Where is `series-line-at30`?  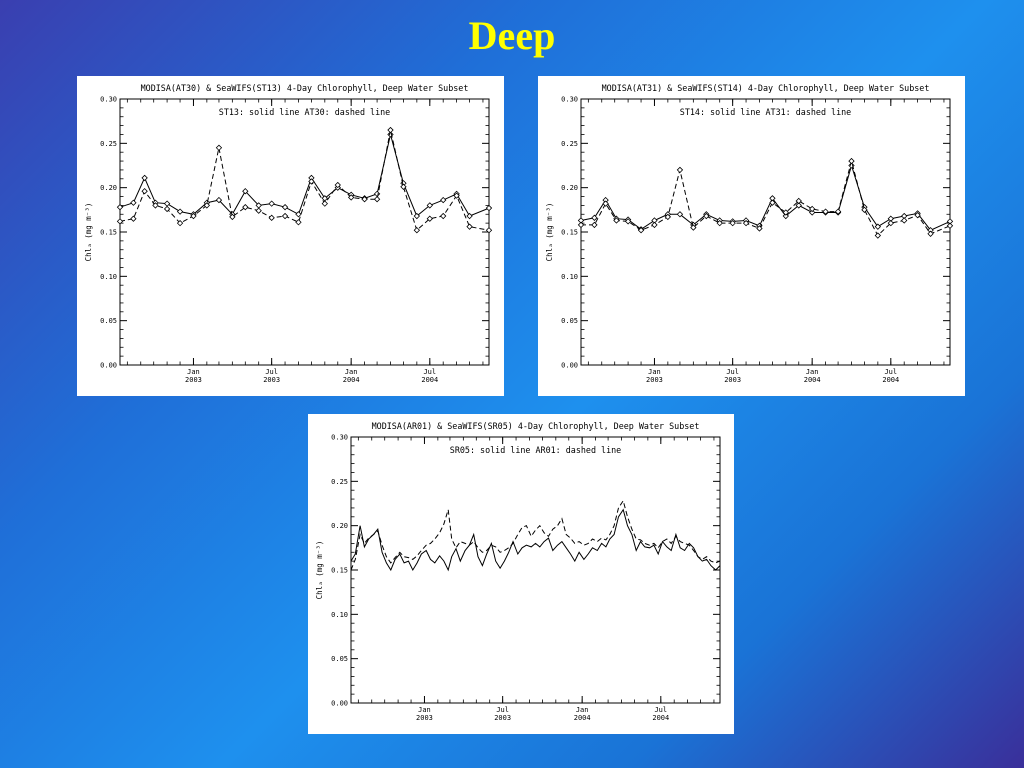
series-line-at30 is located at coordinates (304, 180).